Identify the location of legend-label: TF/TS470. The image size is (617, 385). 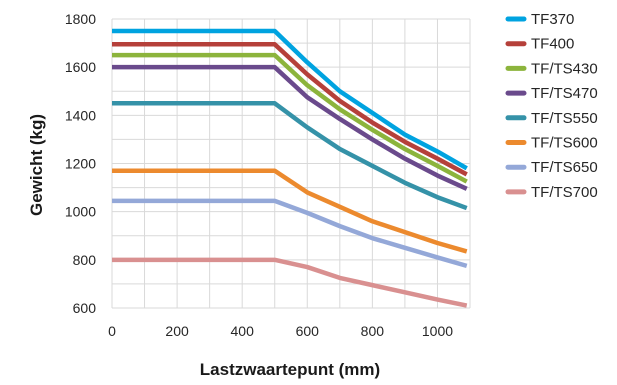
(564, 93).